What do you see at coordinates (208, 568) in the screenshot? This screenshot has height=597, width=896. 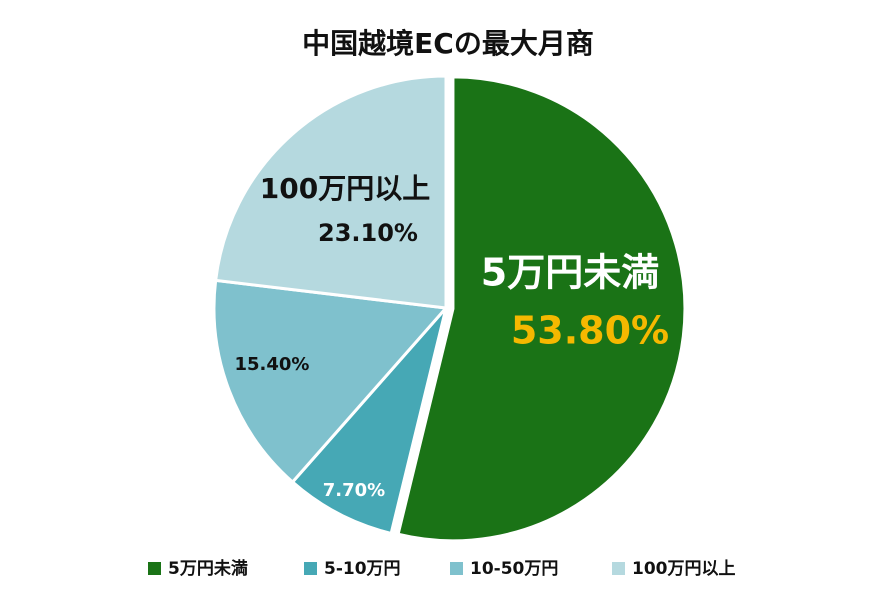 I see `legend-label: 5万円未満` at bounding box center [208, 568].